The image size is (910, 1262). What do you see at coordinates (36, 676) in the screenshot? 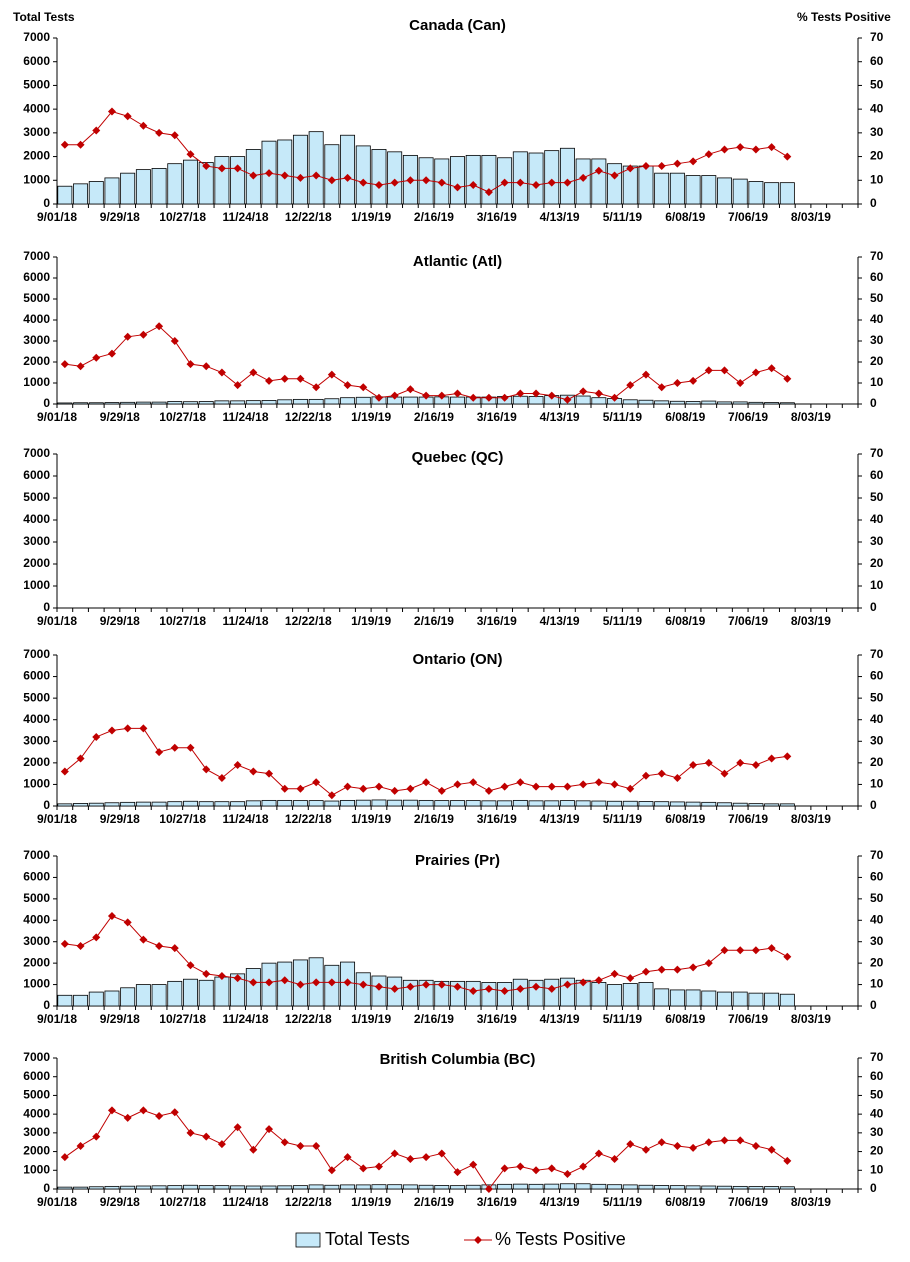
I see `y-tick-label: 6000` at bounding box center [36, 676].